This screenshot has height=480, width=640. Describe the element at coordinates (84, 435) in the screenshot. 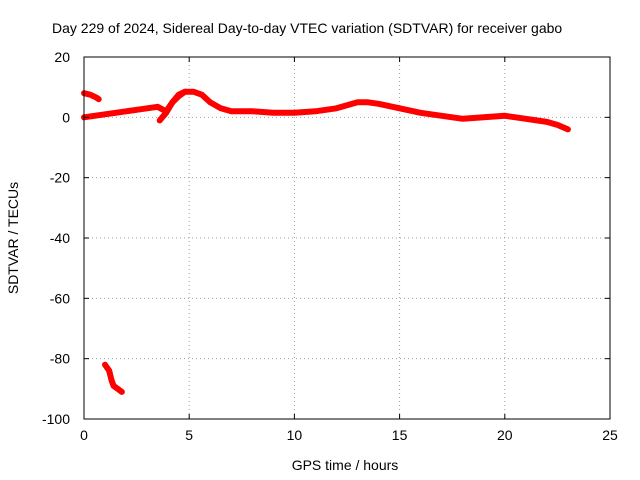

I see `x-tick-label: 0` at that location.